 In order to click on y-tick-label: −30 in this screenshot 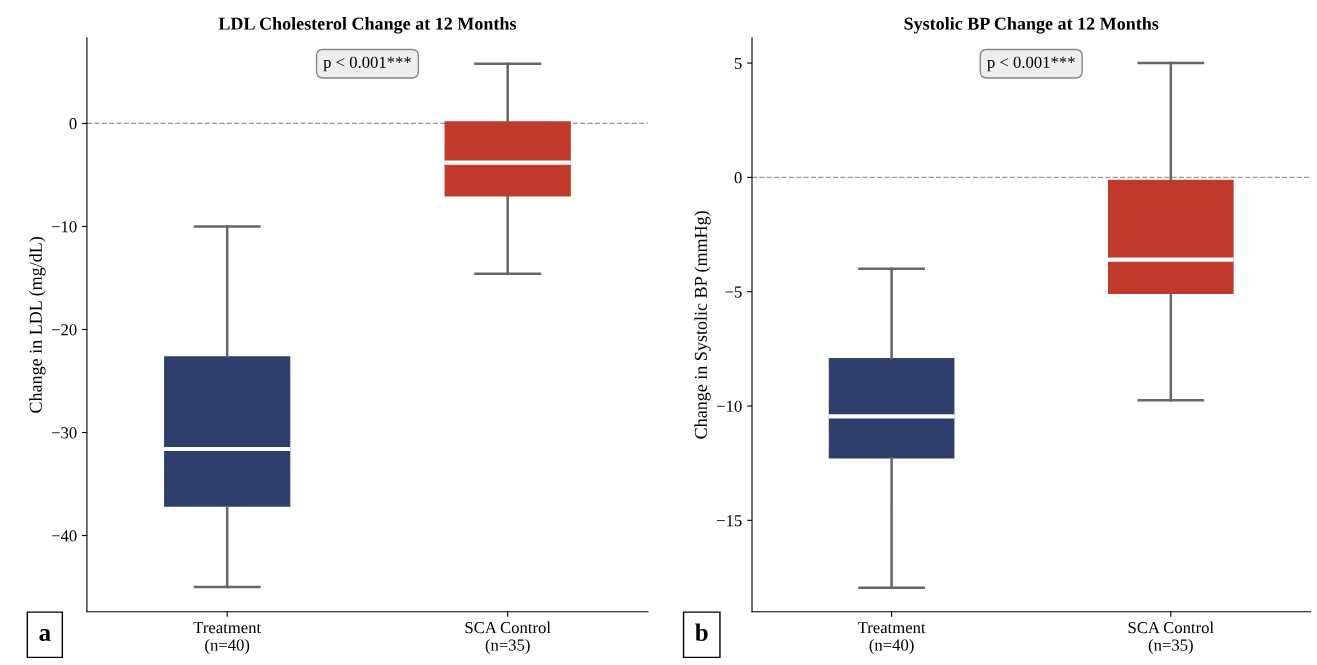, I will do `click(64, 433)`.